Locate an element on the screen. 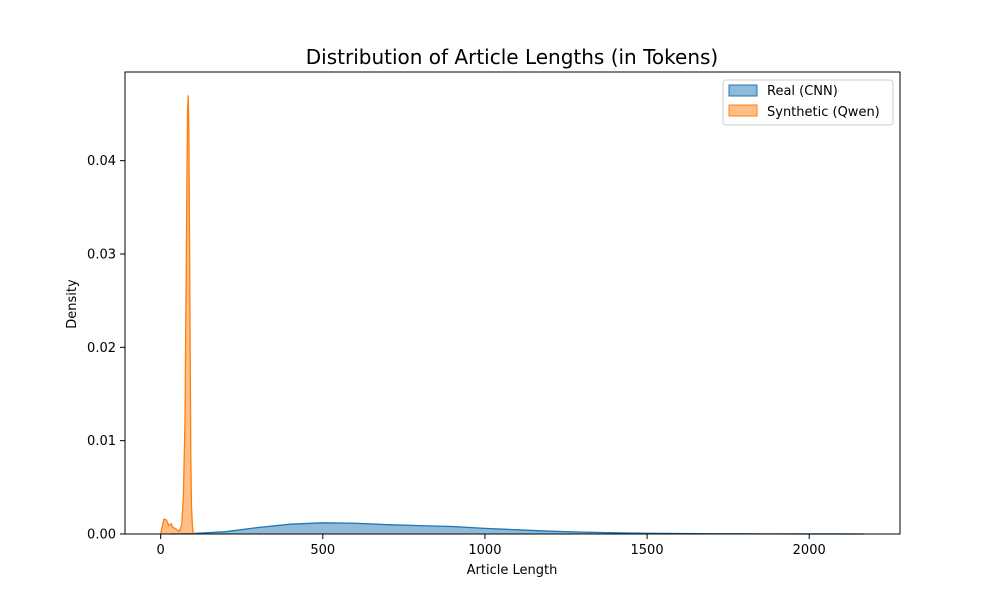 The width and height of the screenshot is (1000, 600). x-tick-label: 2000 is located at coordinates (809, 550).